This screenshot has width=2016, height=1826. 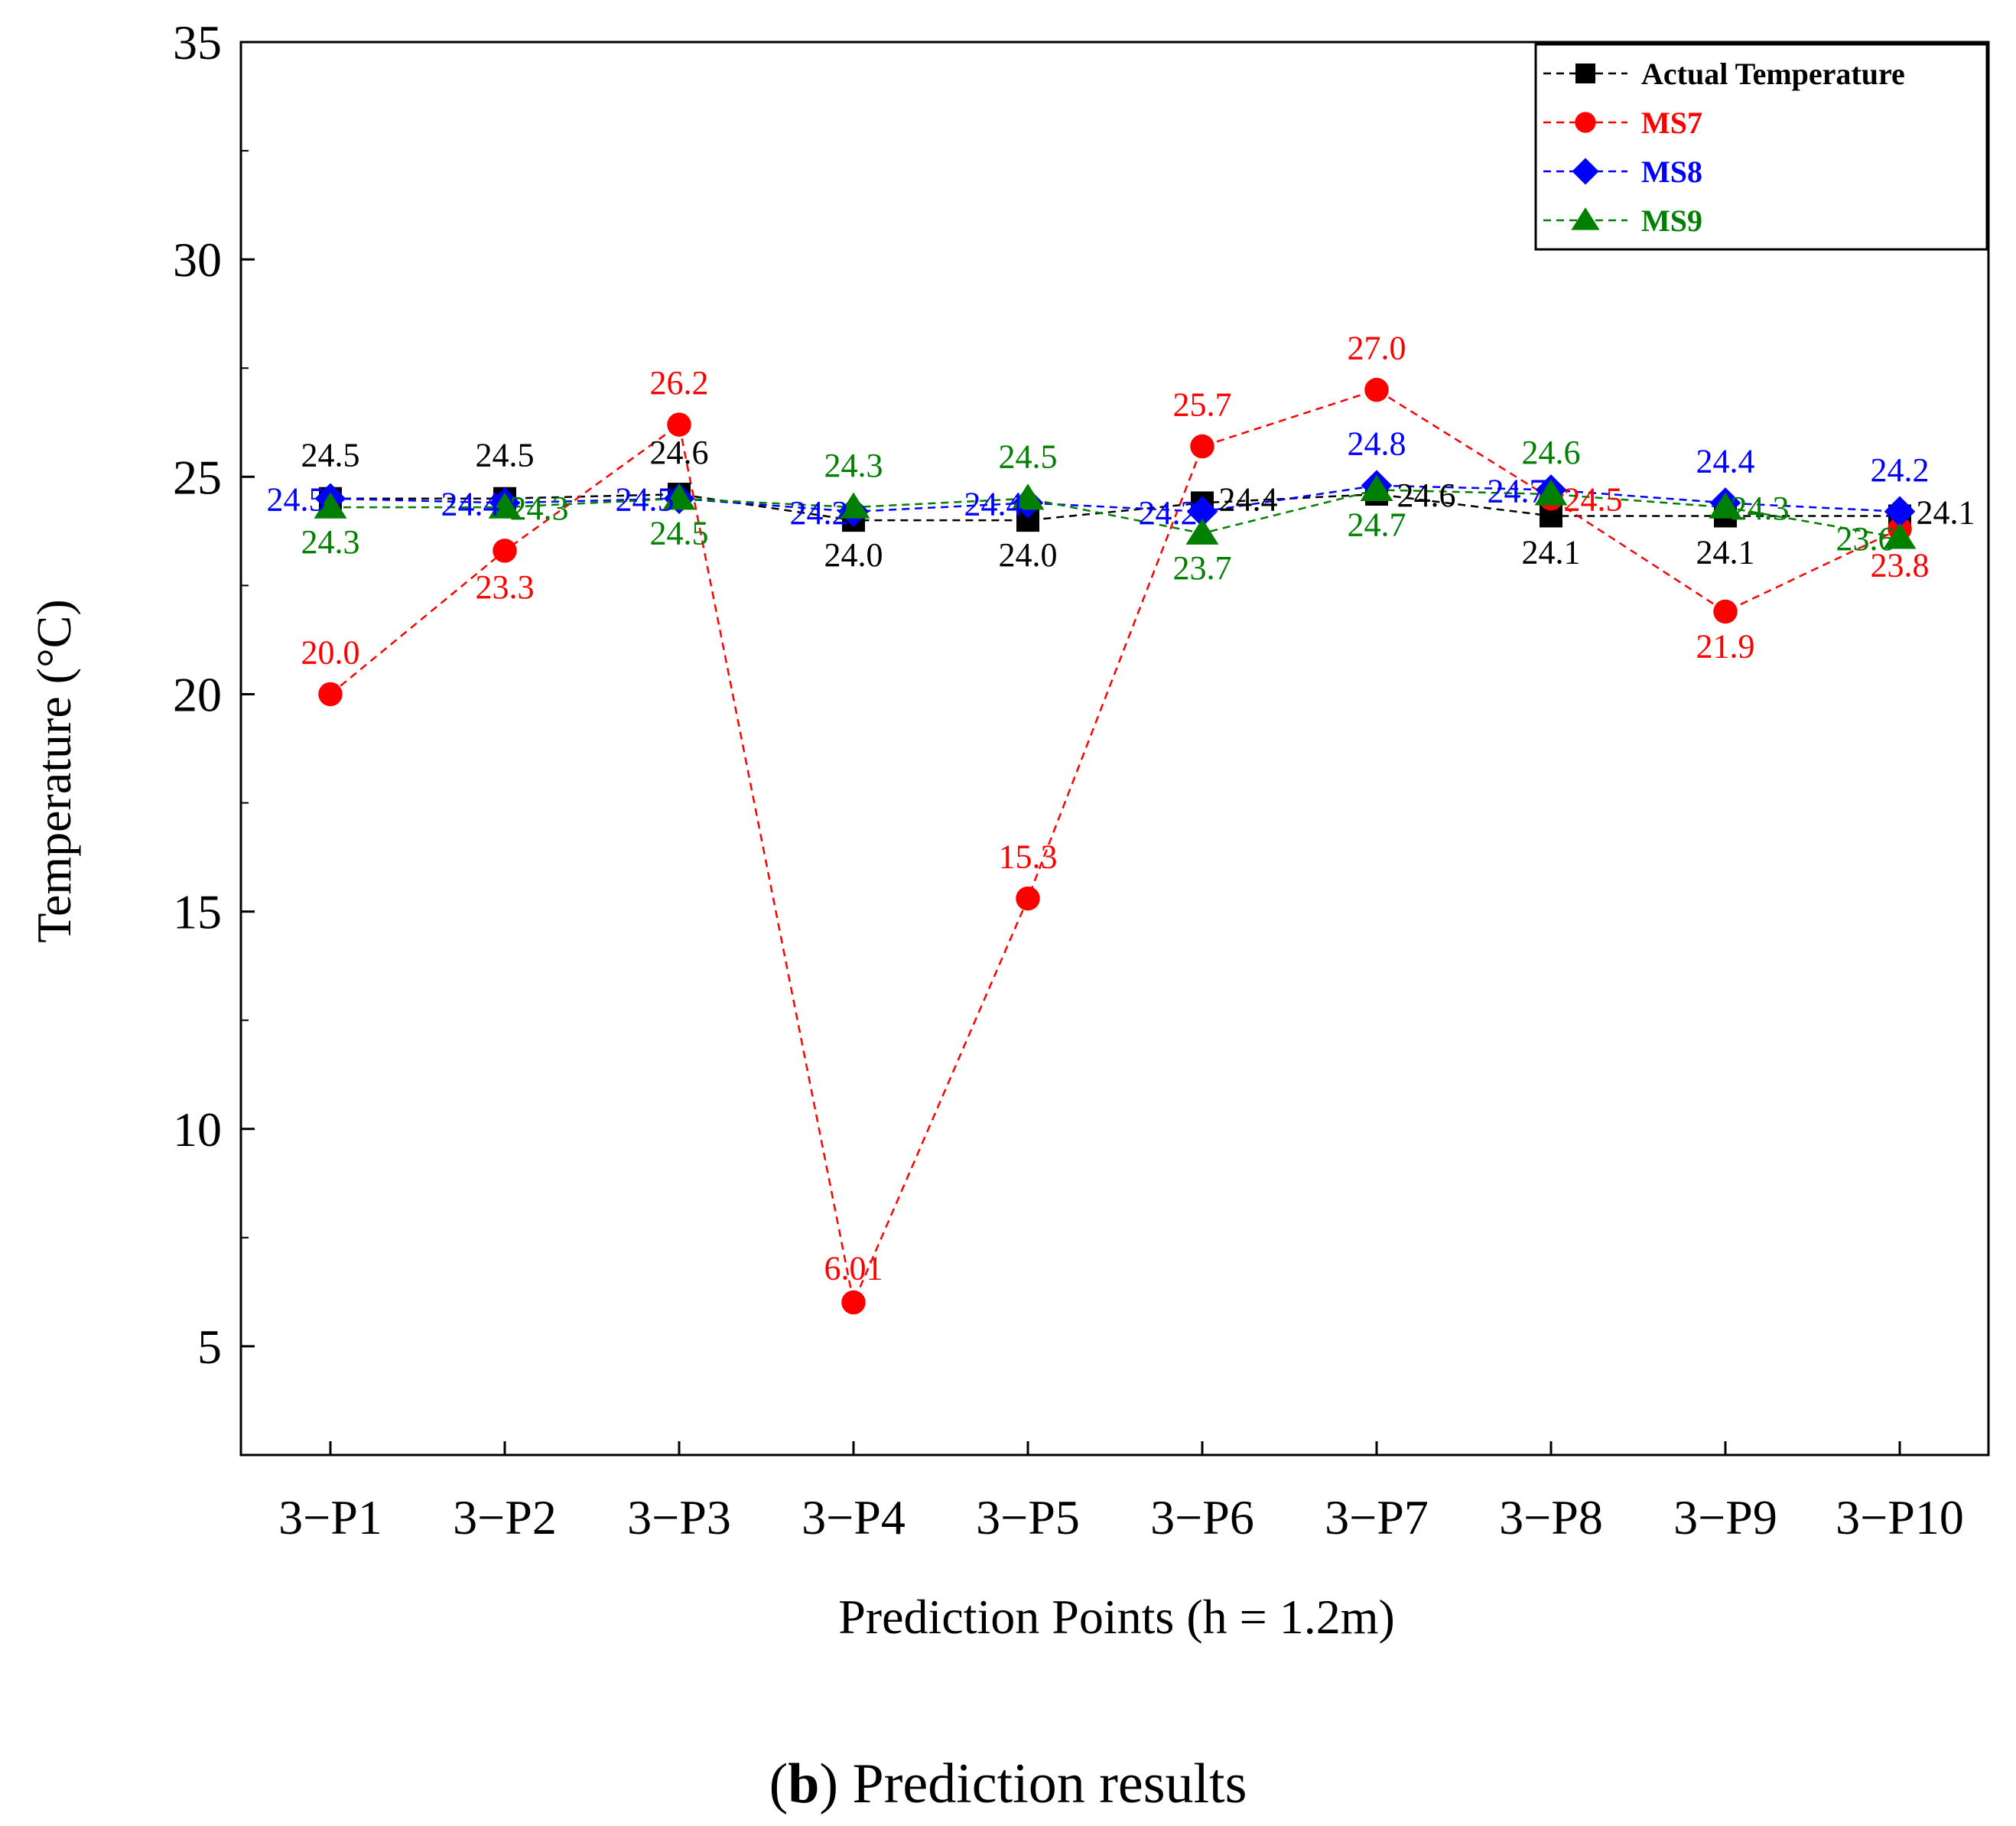 I want to click on caption-close-paren: ), so click(x=829, y=1784).